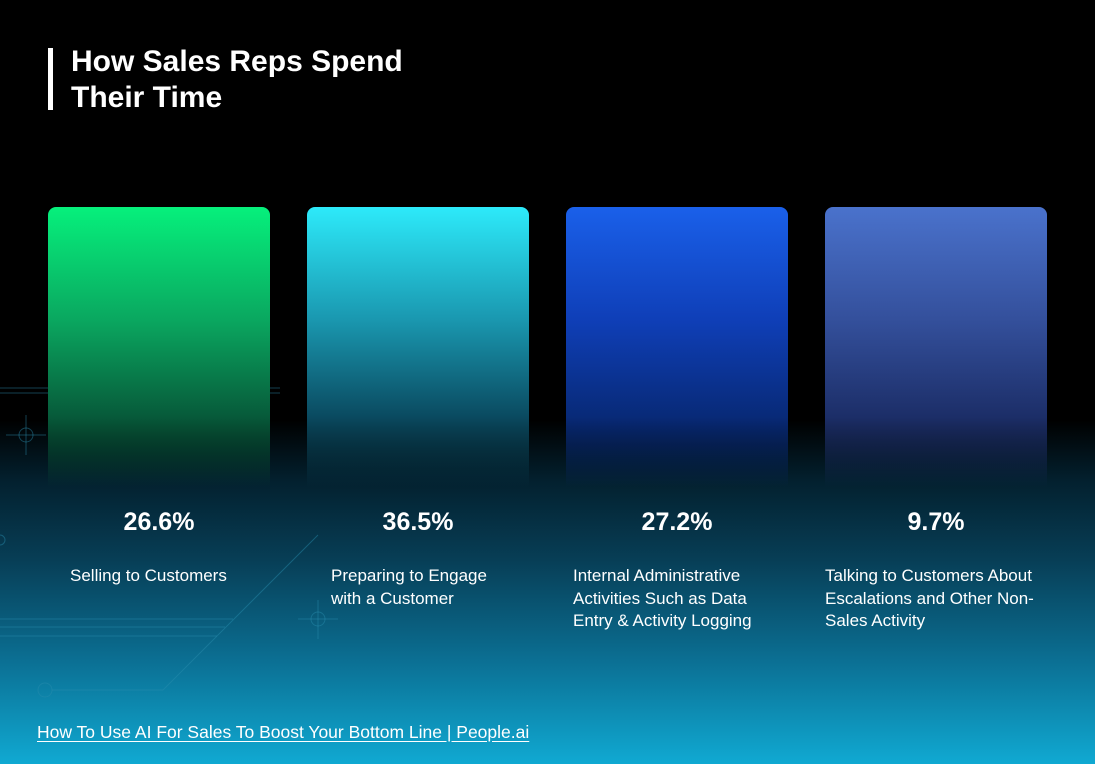  Describe the element at coordinates (677, 347) in the screenshot. I see `card-administrative` at that location.